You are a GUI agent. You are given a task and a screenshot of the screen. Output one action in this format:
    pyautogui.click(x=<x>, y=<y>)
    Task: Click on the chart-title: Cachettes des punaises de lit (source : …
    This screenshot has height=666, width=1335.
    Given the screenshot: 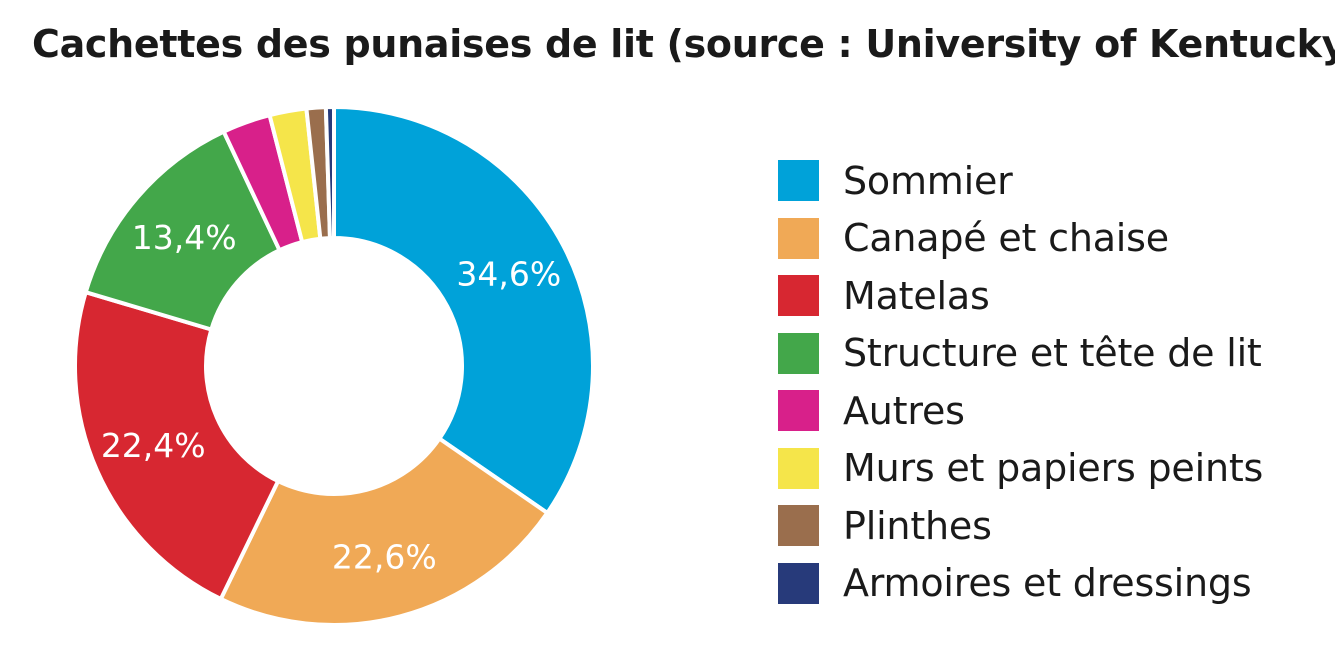 What is the action you would take?
    pyautogui.click(x=683, y=44)
    